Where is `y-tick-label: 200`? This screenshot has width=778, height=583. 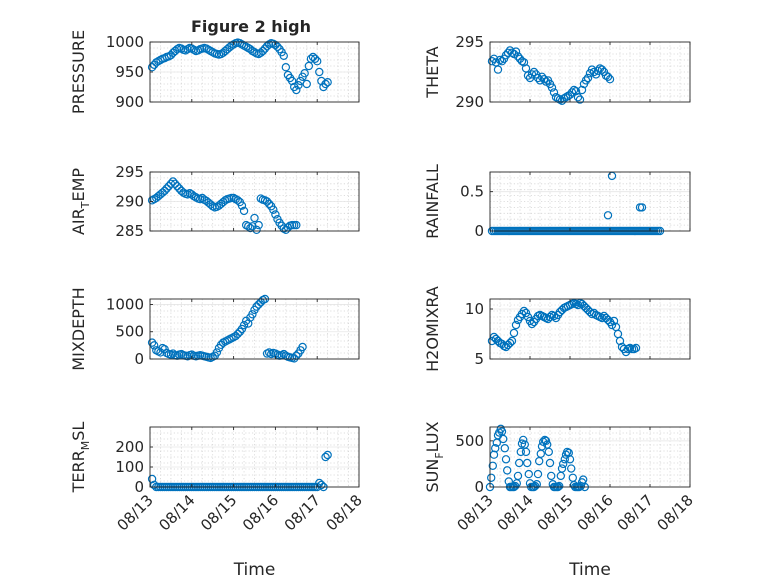 y-tick-label: 200 is located at coordinates (129, 447).